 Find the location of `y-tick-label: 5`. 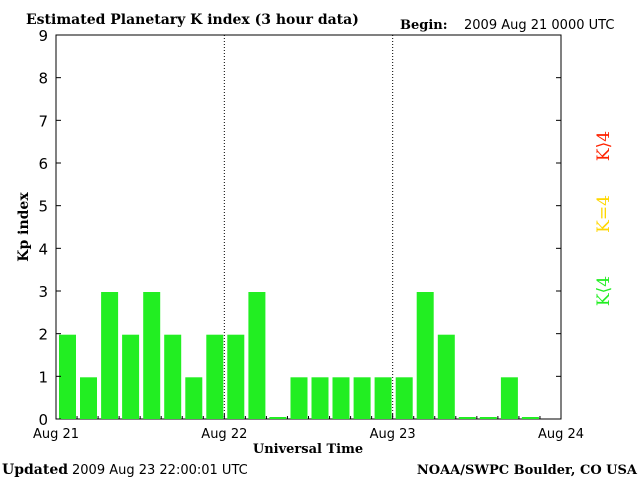

y-tick-label: 5 is located at coordinates (43, 207).